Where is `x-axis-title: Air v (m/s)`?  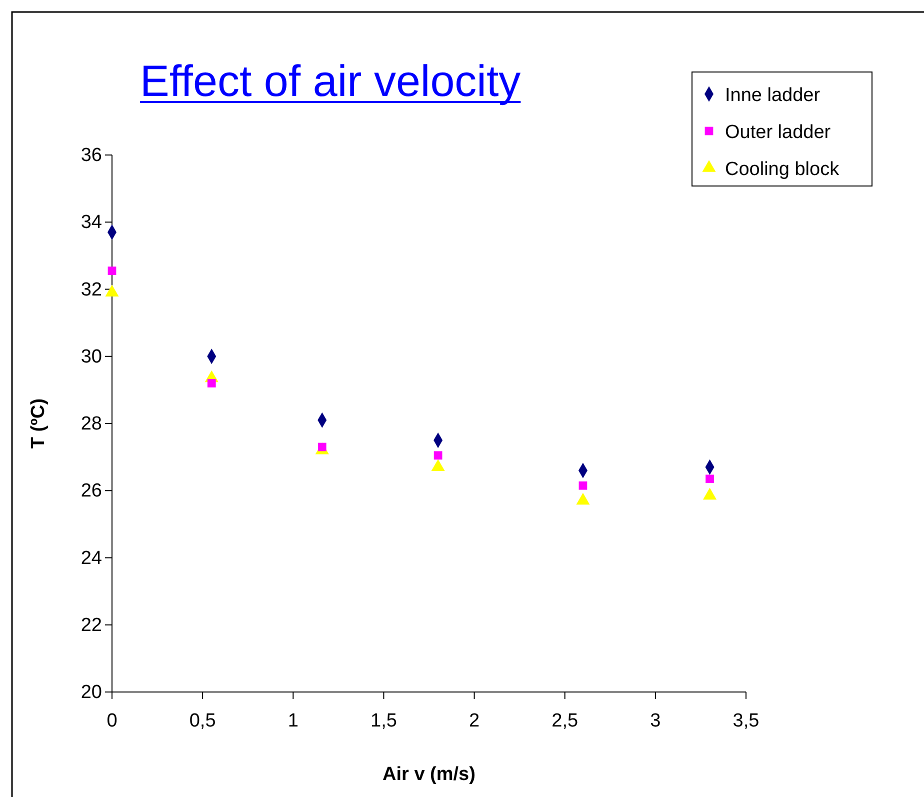
x-axis-title: Air v (m/s) is located at coordinates (429, 774).